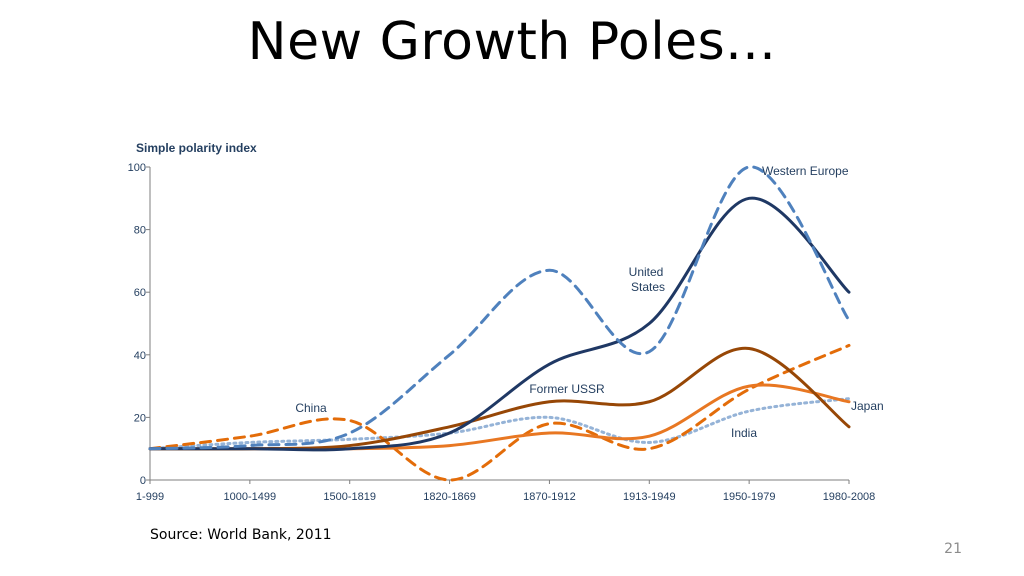 This screenshot has width=1024, height=576. Describe the element at coordinates (143, 481) in the screenshot. I see `y-tick-label: 0` at that location.